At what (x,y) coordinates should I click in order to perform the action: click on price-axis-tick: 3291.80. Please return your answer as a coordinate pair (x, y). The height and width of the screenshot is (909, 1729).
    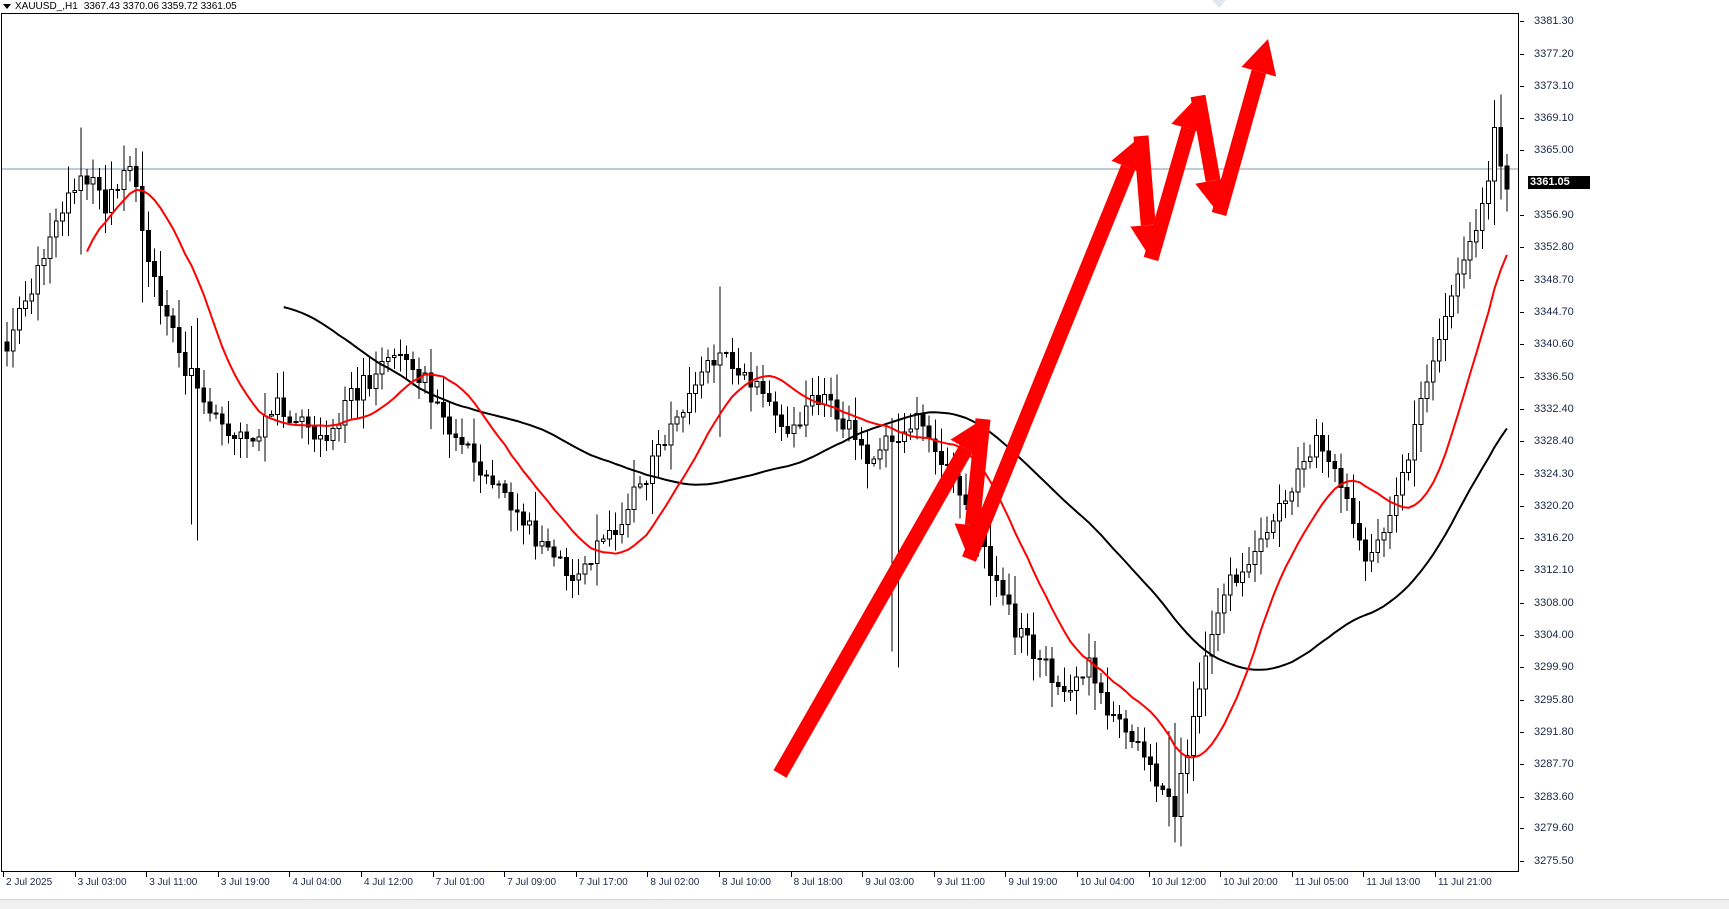
    Looking at the image, I should click on (1624, 732).